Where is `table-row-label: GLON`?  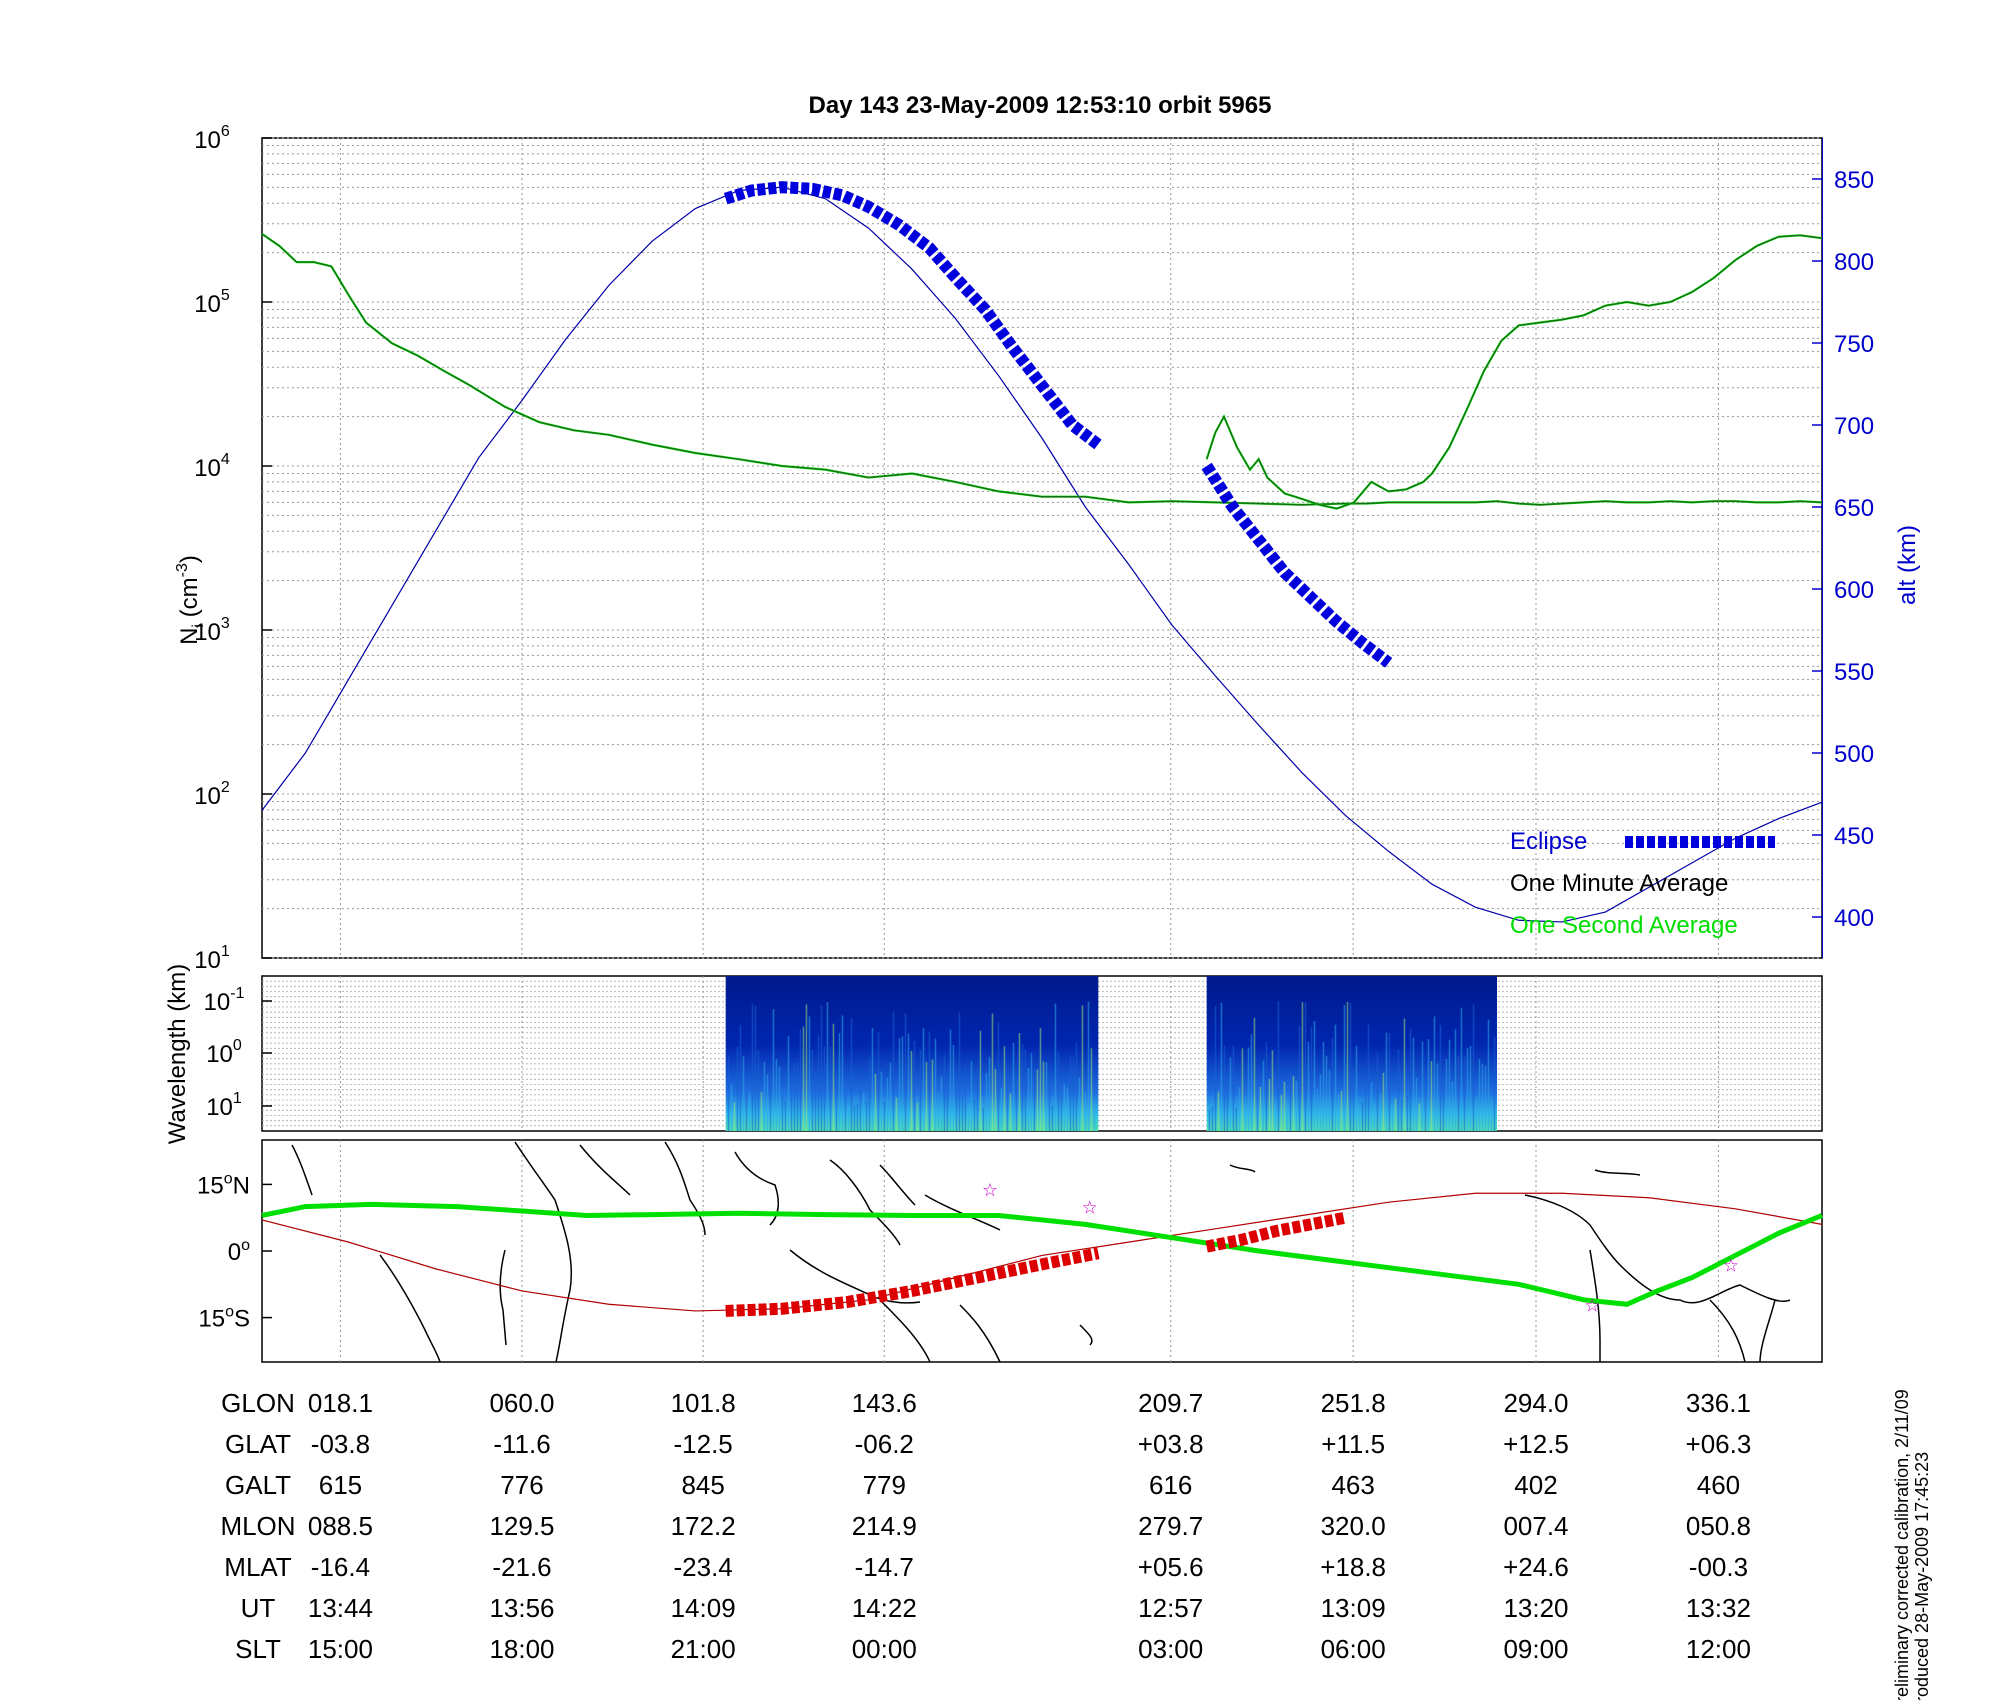
table-row-label: GLON is located at coordinates (258, 1403).